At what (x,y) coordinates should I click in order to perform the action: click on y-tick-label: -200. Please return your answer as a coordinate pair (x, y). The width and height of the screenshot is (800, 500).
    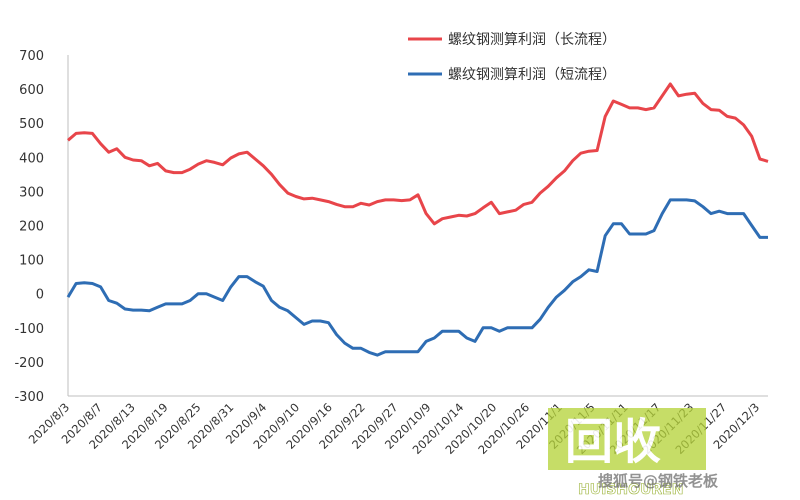
    Looking at the image, I should click on (29, 363).